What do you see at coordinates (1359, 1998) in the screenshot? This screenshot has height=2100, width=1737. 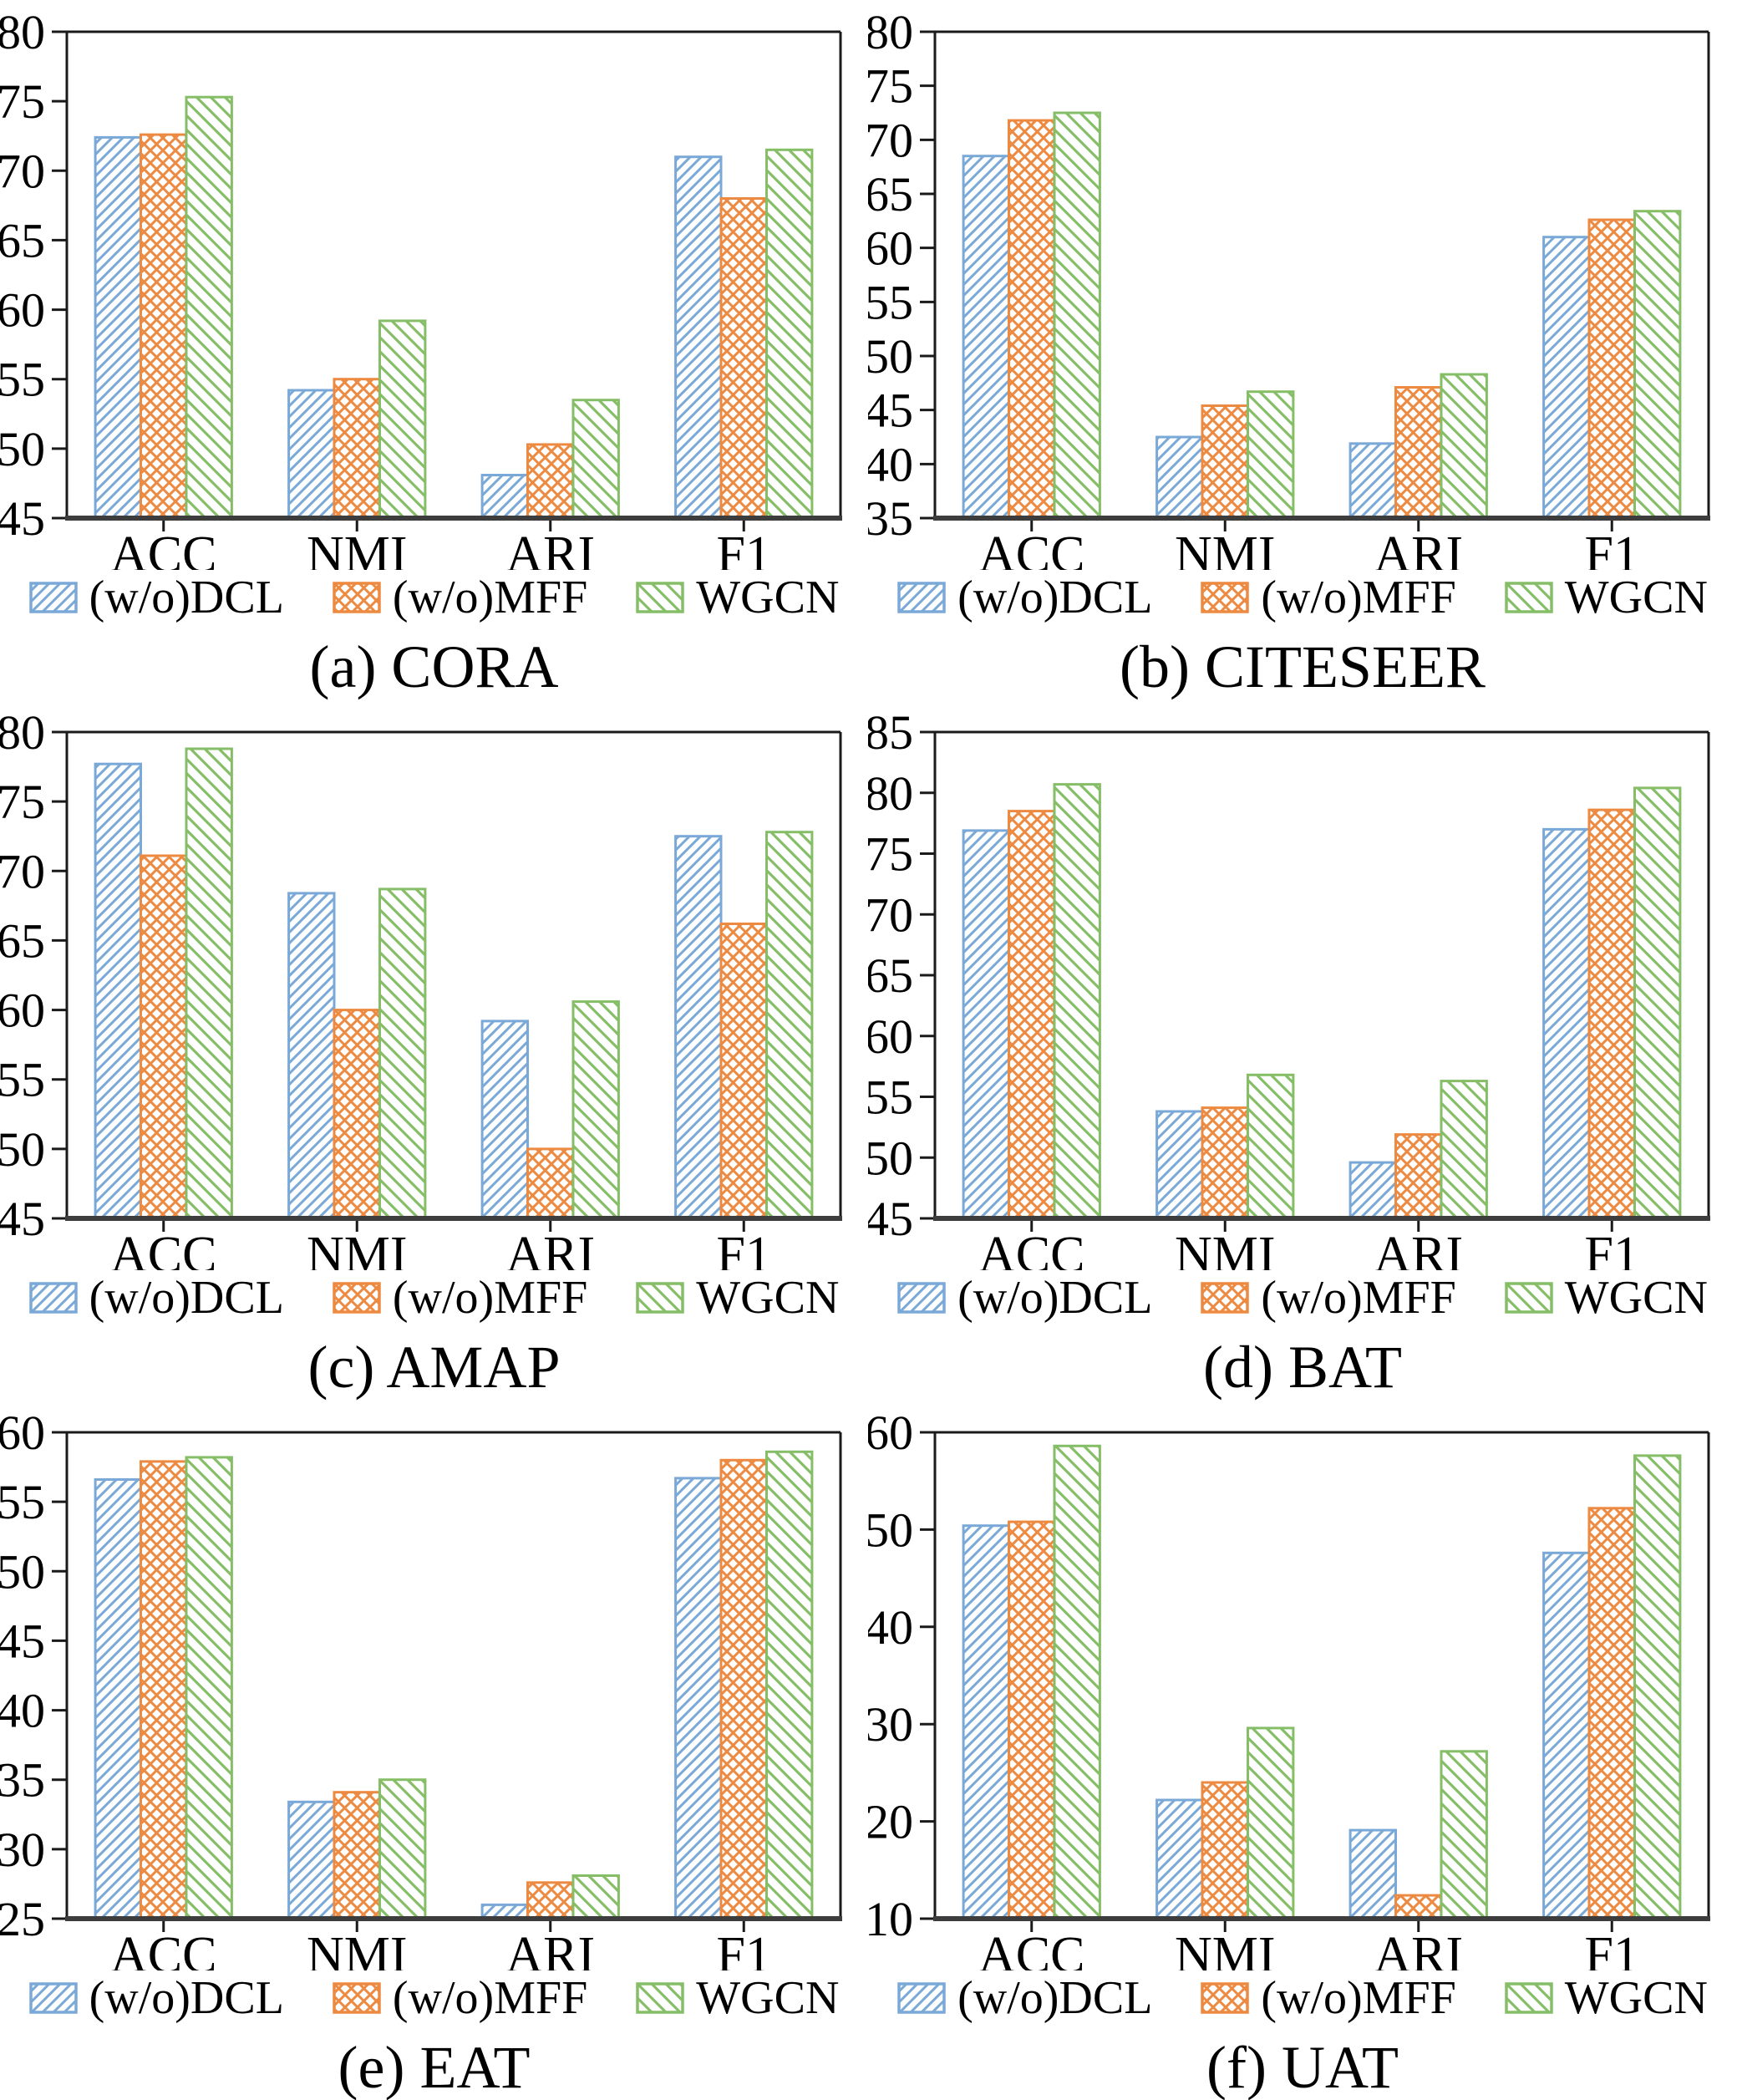 I see `legend-label: (w/o)MFF` at bounding box center [1359, 1998].